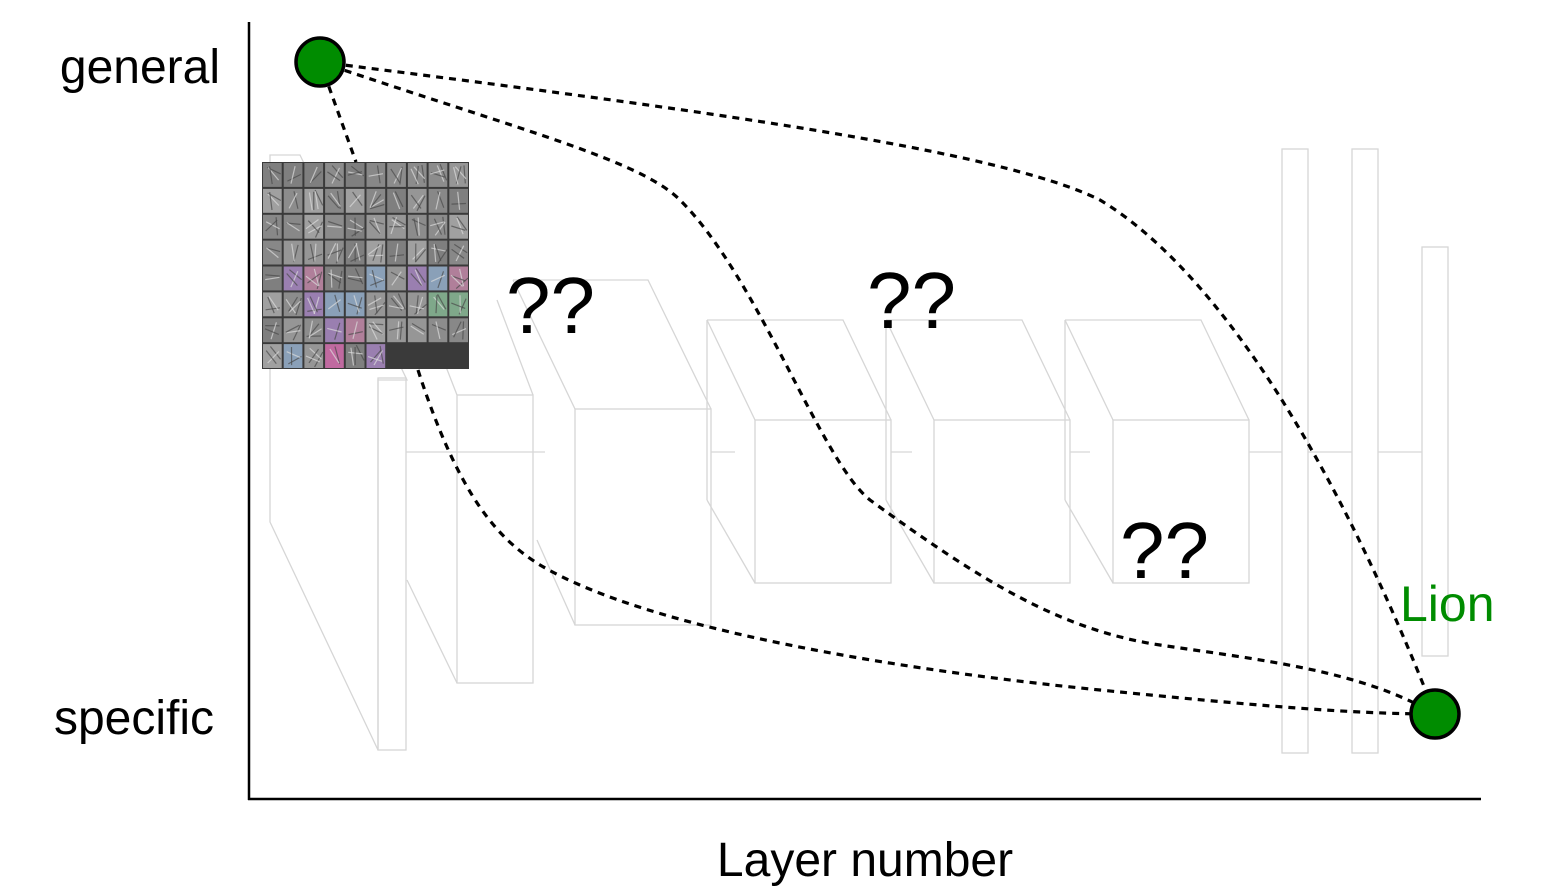  What do you see at coordinates (134, 718) in the screenshot?
I see `y-axis-bottom-label: specific` at bounding box center [134, 718].